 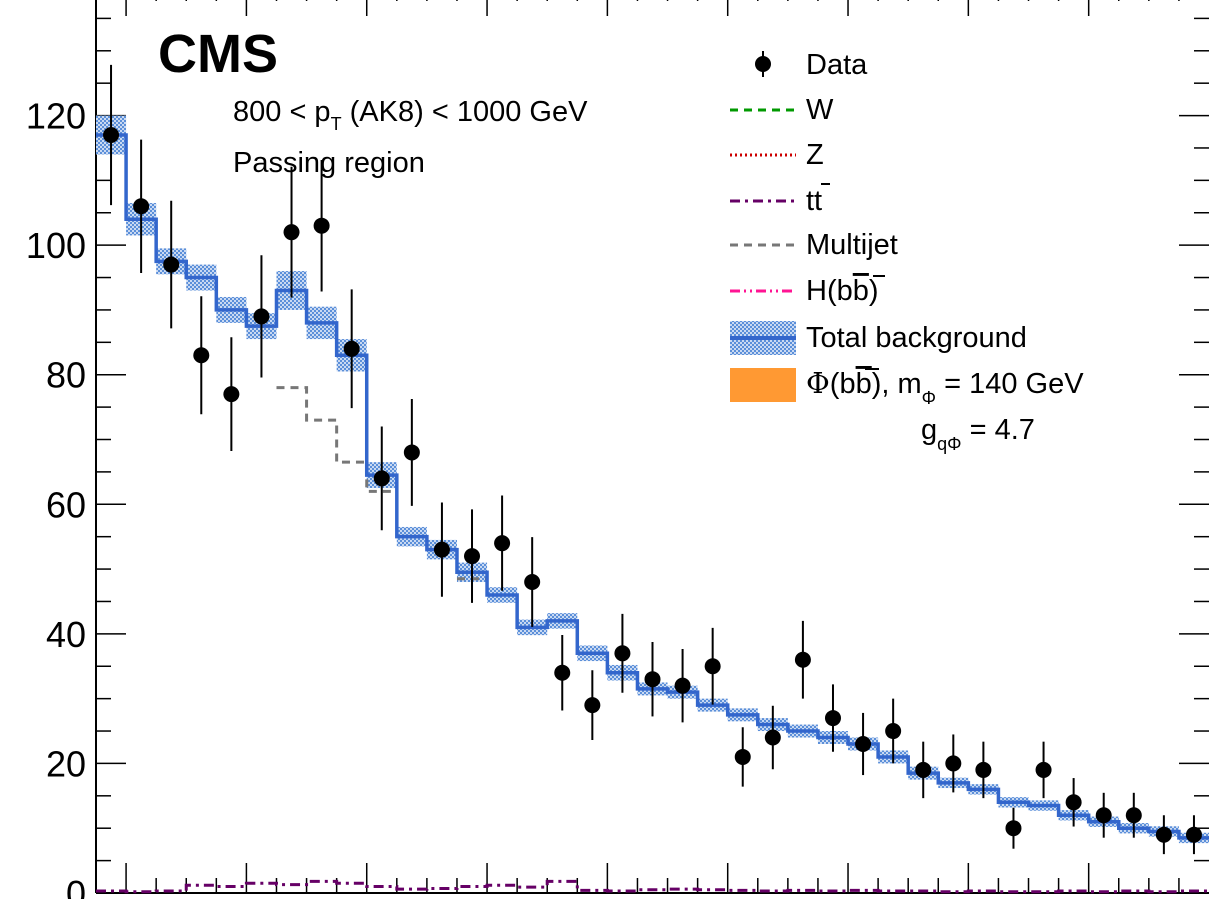 What do you see at coordinates (410, 115) in the screenshot?
I see `pt-range-annotation: 800 < pT (AK8) < 1000 GeV` at bounding box center [410, 115].